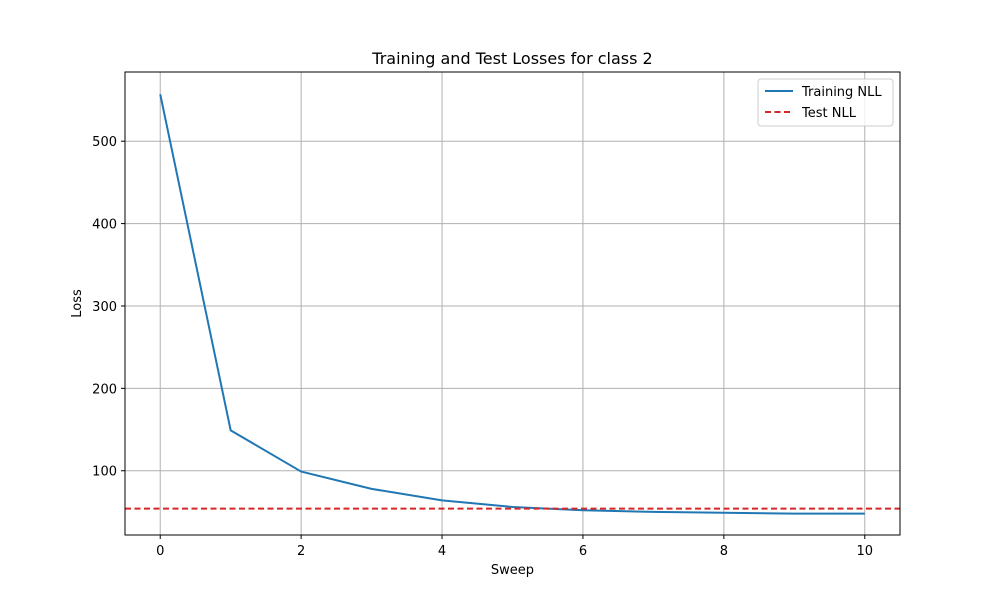  Describe the element at coordinates (724, 551) in the screenshot. I see `x-tick-label: 8` at that location.